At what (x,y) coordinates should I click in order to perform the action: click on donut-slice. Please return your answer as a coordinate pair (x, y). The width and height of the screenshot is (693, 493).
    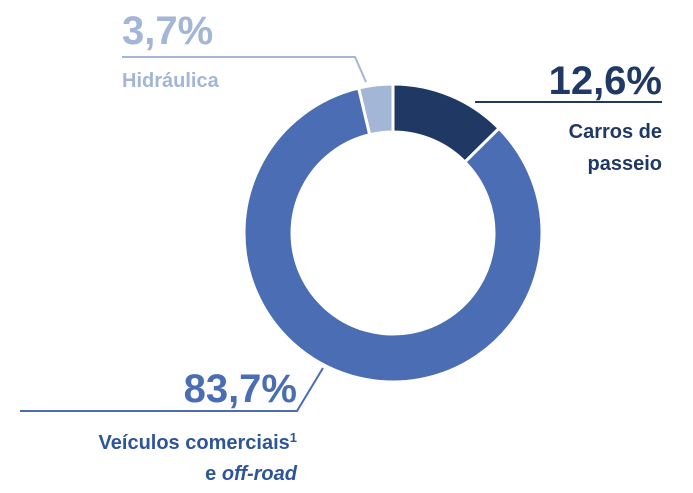
    Looking at the image, I should click on (375, 109).